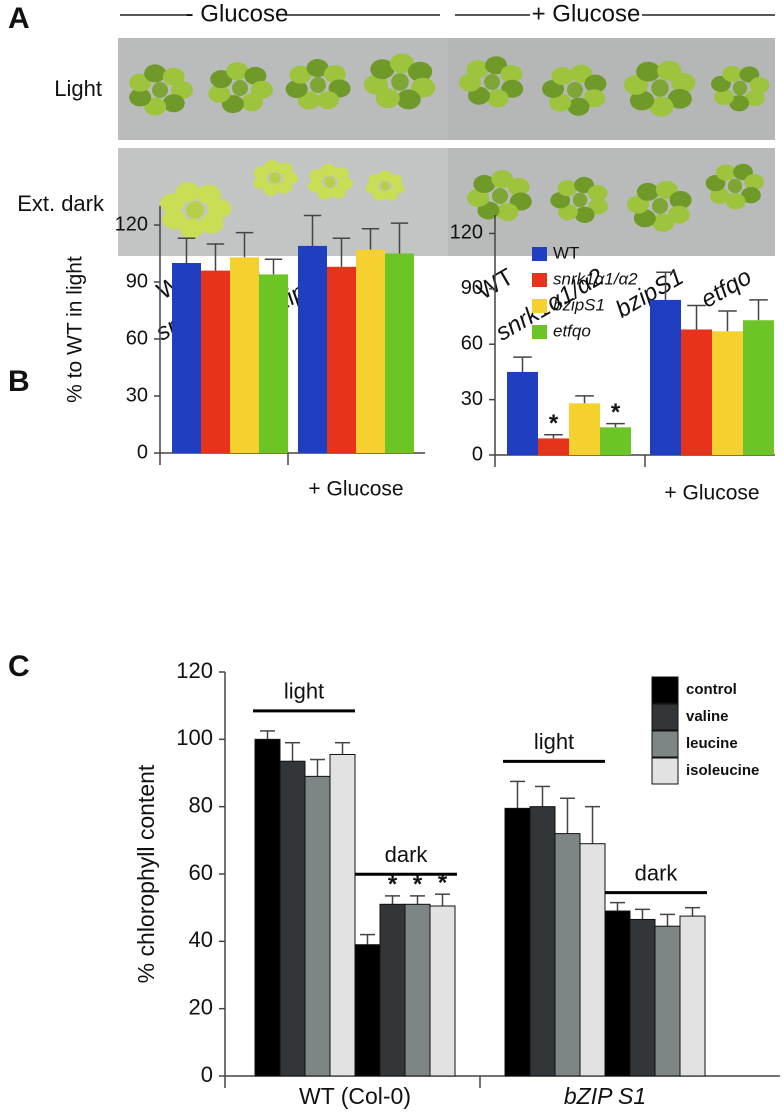 The image size is (784, 1112). What do you see at coordinates (304, 691) in the screenshot?
I see `subgroup-label: light` at bounding box center [304, 691].